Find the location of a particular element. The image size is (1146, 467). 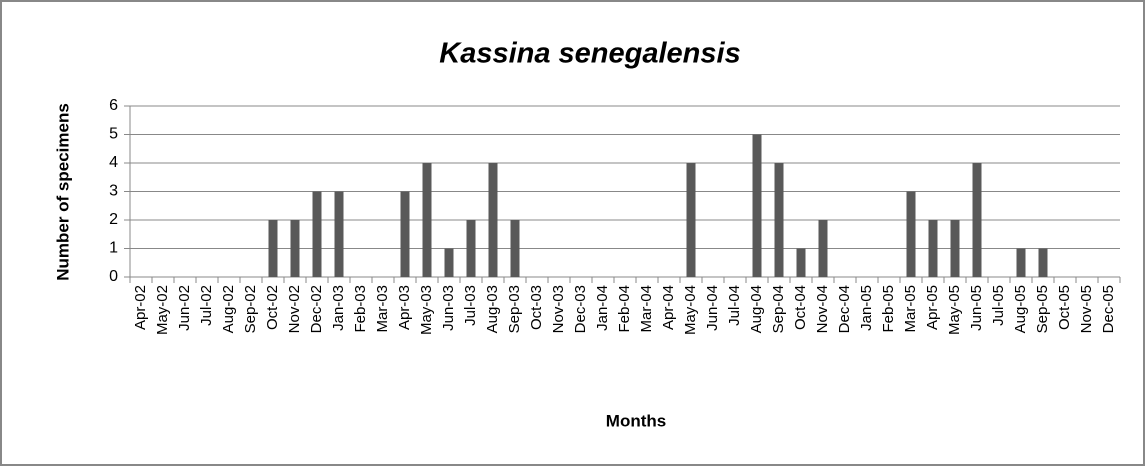

x-tick-label: Mar-05 is located at coordinates (910, 309).